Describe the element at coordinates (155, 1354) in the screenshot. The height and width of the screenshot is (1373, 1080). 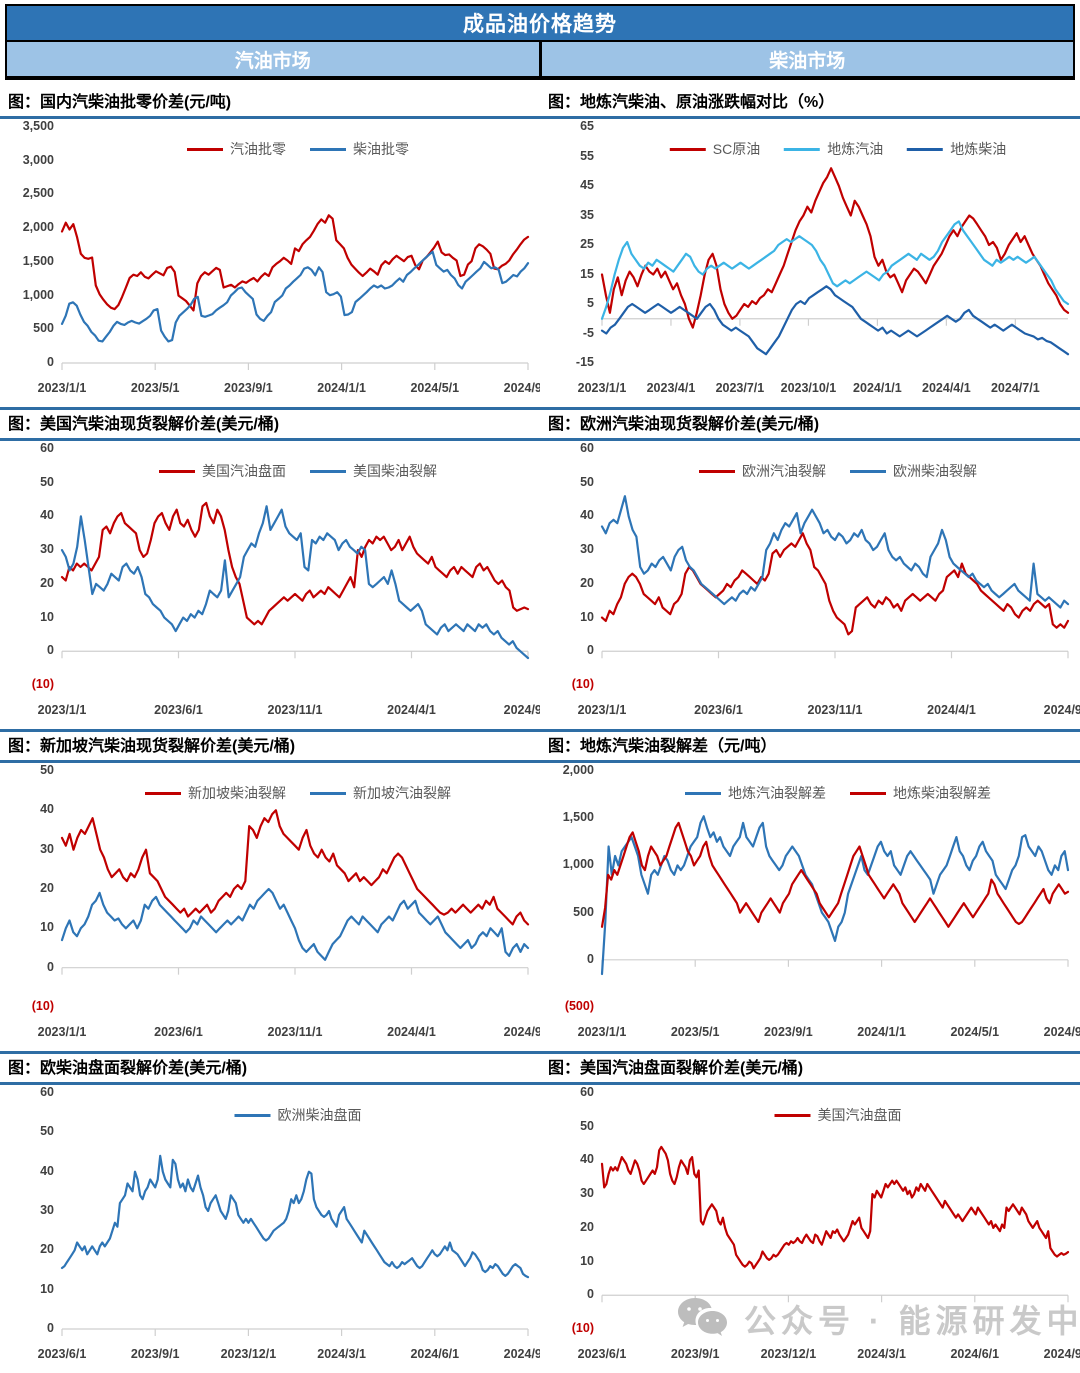
I see `x-axis-label: 2023/9/1` at that location.